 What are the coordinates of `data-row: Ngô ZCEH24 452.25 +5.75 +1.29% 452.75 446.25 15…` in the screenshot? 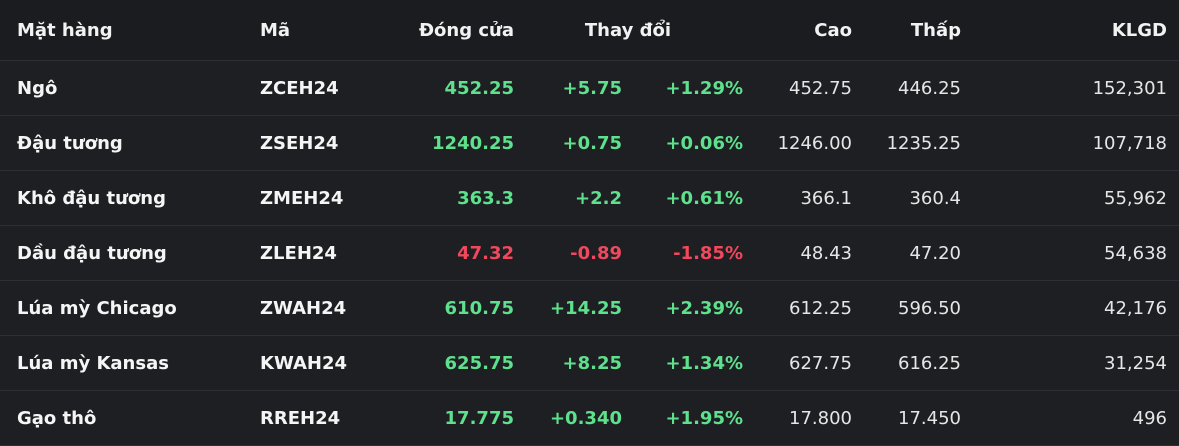 It's located at (589, 88).